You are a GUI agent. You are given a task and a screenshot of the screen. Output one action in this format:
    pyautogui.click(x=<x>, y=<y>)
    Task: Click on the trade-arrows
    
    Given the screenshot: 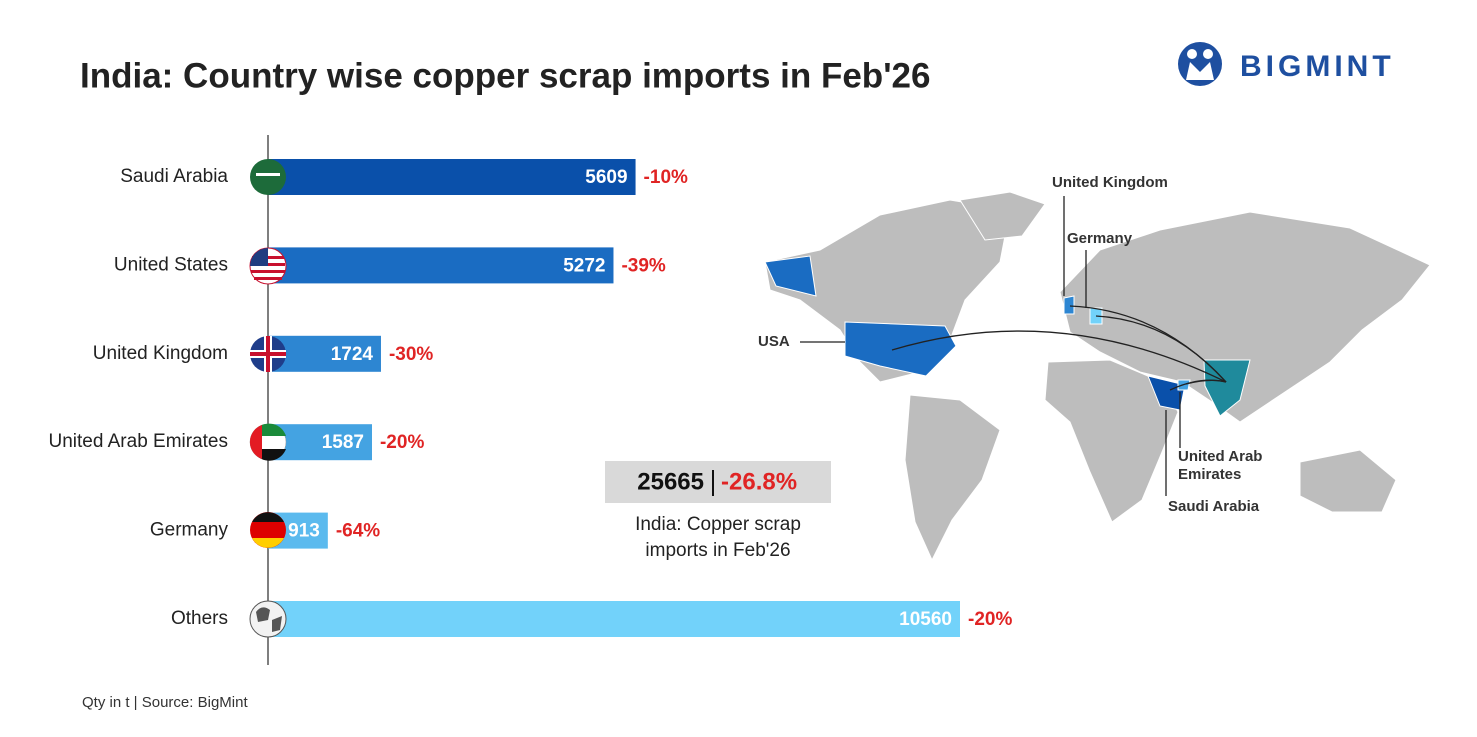 What is the action you would take?
    pyautogui.click(x=1013, y=346)
    